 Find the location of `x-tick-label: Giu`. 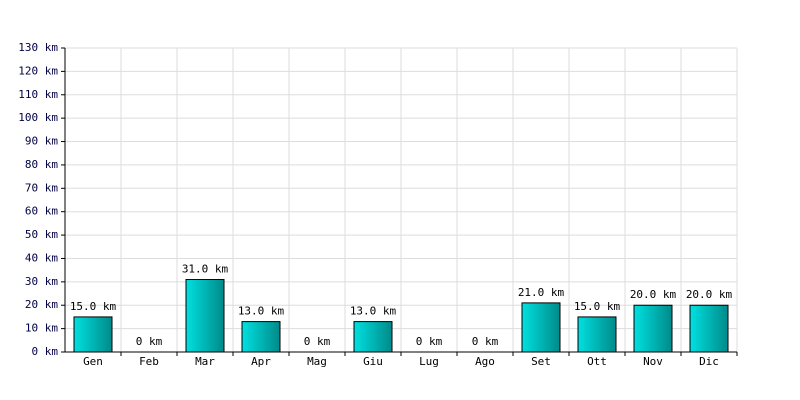

x-tick-label: Giu is located at coordinates (373, 361).